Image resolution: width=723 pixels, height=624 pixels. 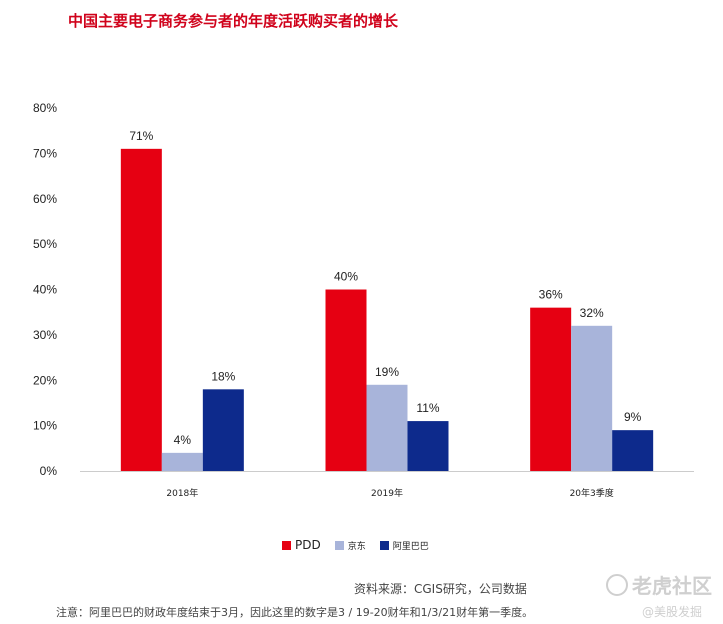 What do you see at coordinates (387, 485) in the screenshot?
I see `x-axis: 2018年 2019年 20年3季度` at bounding box center [387, 485].